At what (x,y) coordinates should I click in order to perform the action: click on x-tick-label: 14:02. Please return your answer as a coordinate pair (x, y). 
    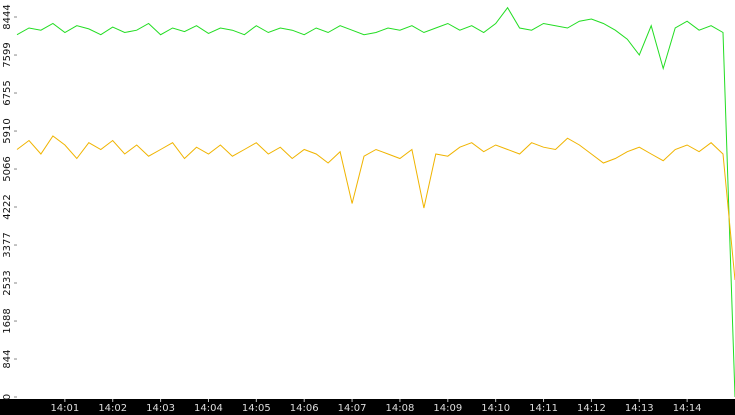
    Looking at the image, I should click on (112, 408).